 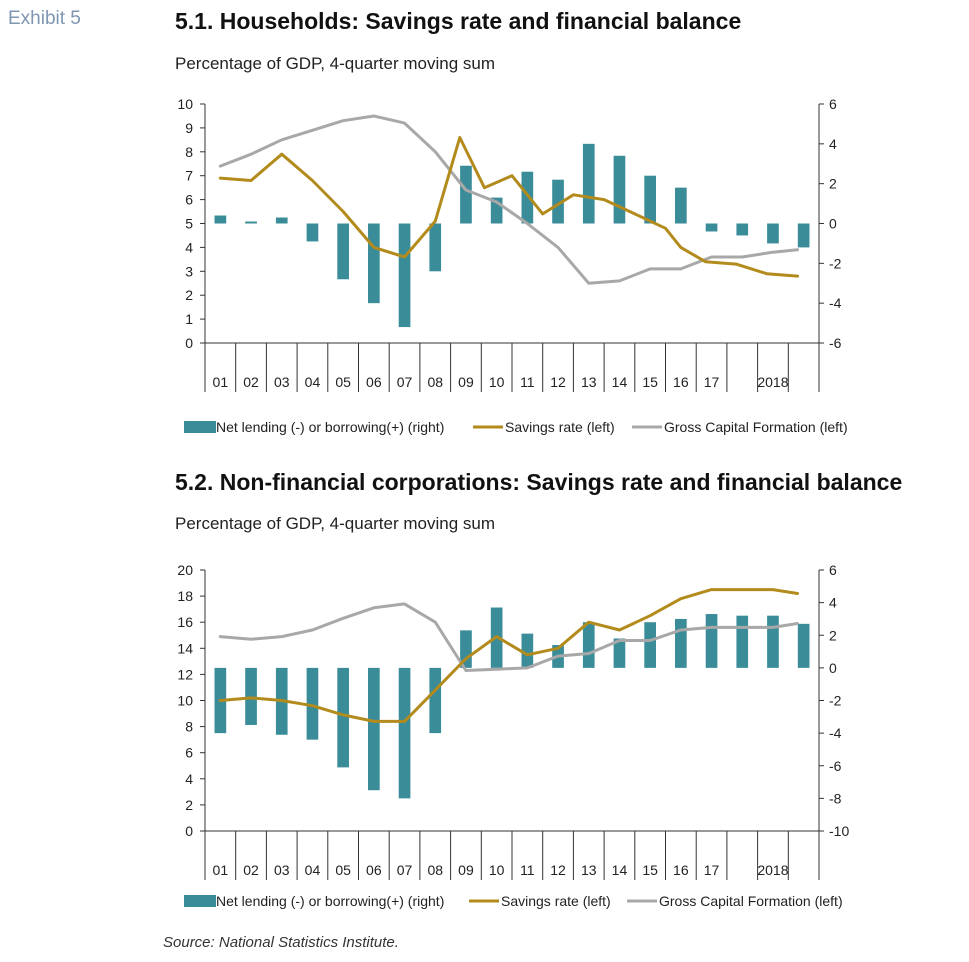 What do you see at coordinates (200, 427) in the screenshot?
I see `legend-key-bar` at bounding box center [200, 427].